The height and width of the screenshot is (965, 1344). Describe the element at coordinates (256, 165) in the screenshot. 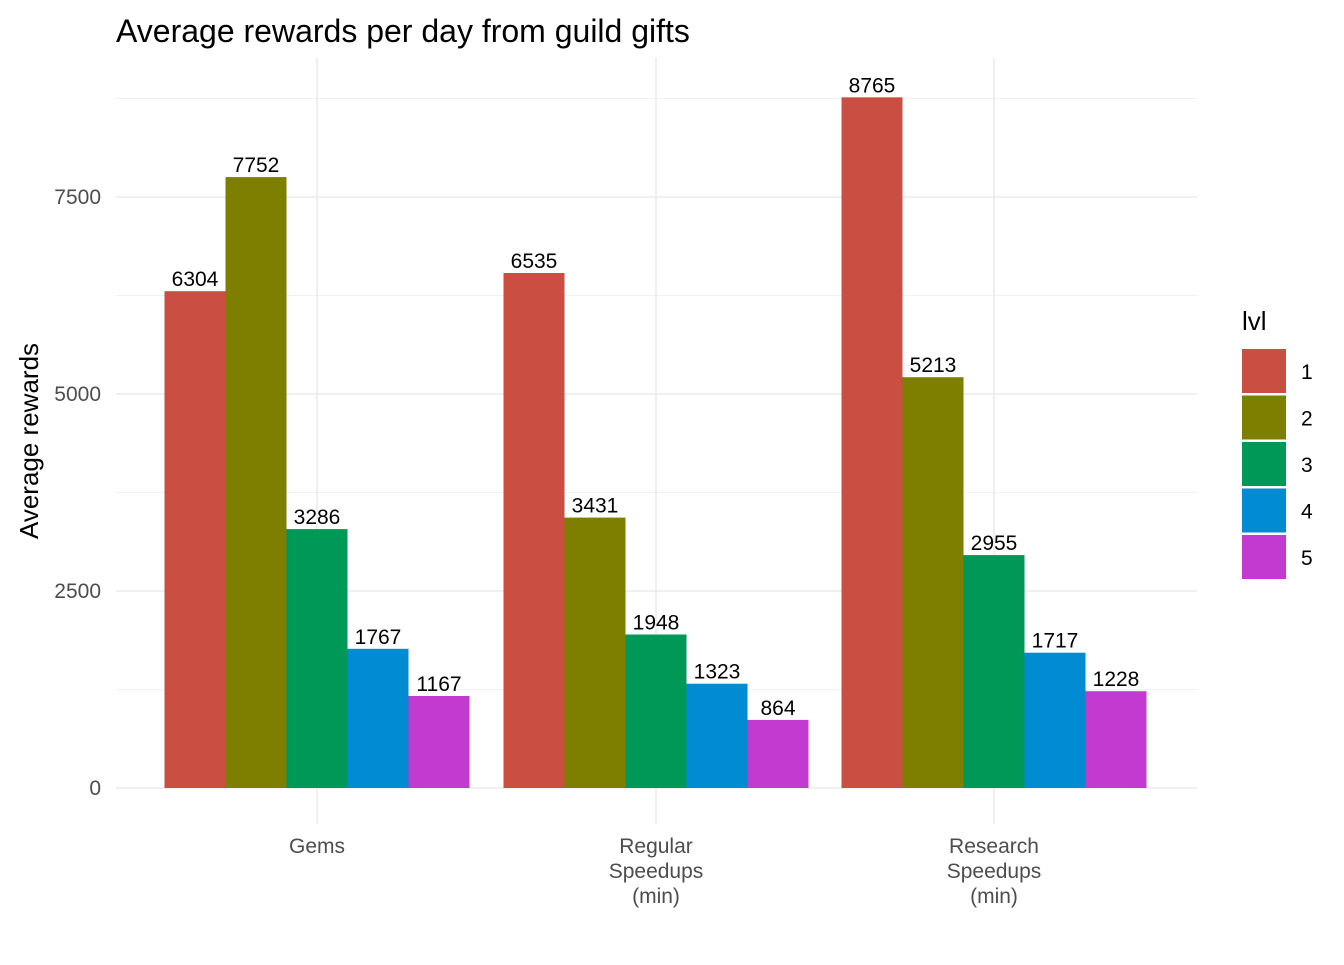

I see `data-label: 7752` at that location.